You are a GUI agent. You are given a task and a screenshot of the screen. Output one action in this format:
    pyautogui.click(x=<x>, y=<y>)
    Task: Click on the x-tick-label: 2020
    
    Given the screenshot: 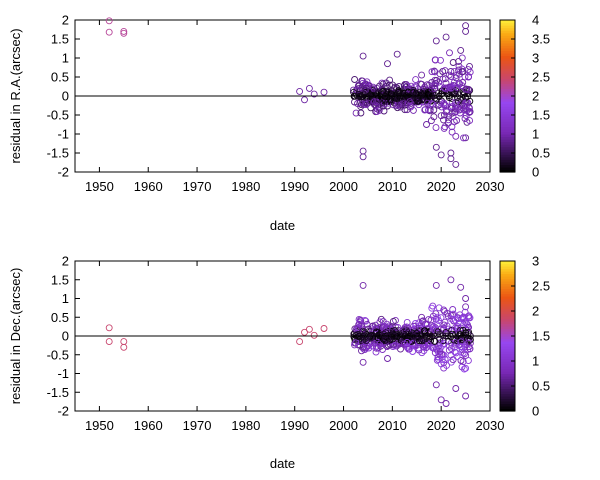 What is the action you would take?
    pyautogui.click(x=441, y=186)
    